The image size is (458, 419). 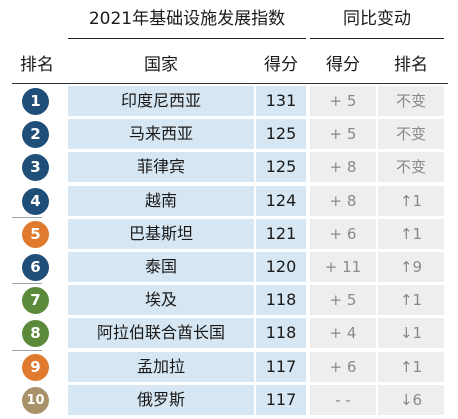 What do you see at coordinates (161, 366) in the screenshot?
I see `country-cell: 孟加拉` at bounding box center [161, 366].